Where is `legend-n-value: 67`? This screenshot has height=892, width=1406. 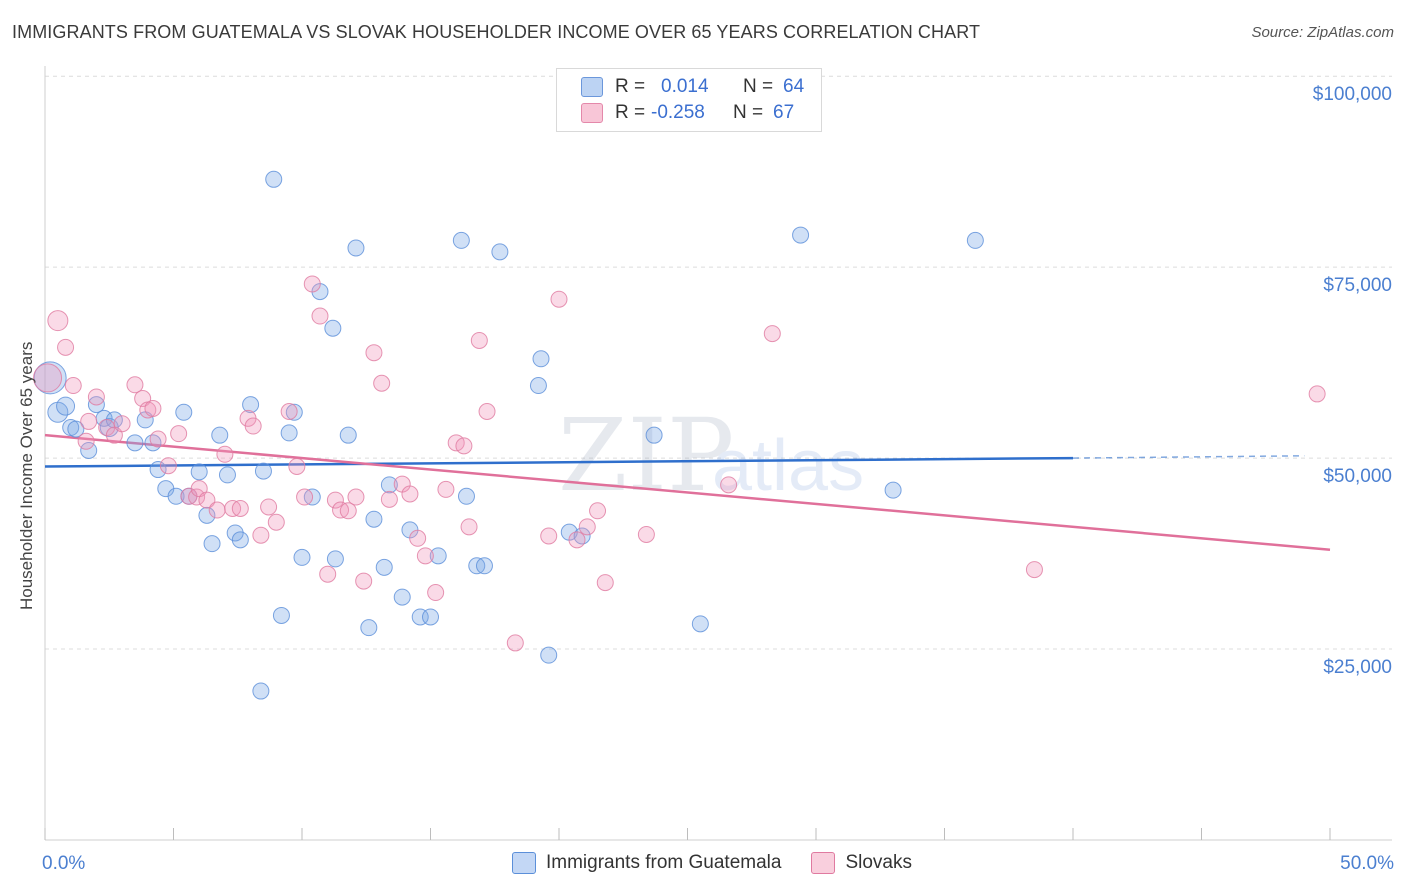 legend-n-value: 67 is located at coordinates (784, 112).